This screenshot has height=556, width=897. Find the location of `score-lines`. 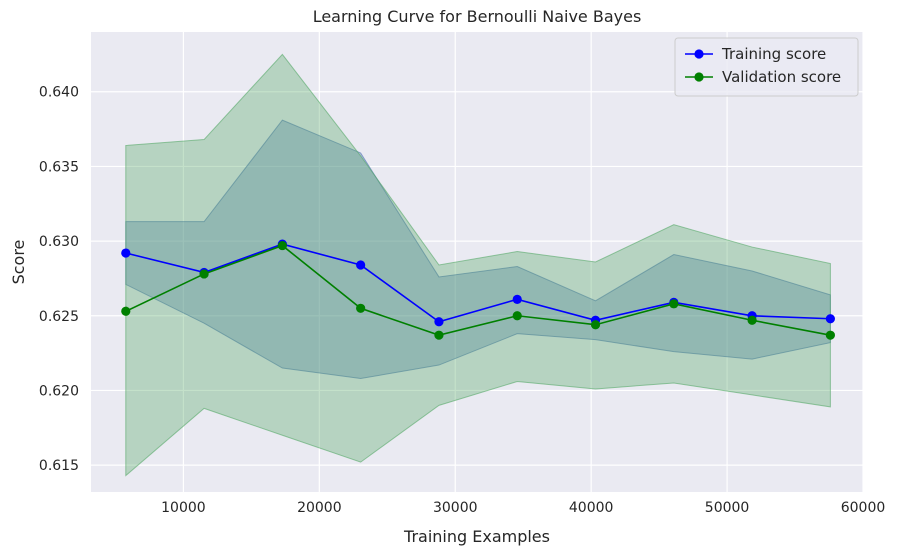

score-lines is located at coordinates (478, 289).